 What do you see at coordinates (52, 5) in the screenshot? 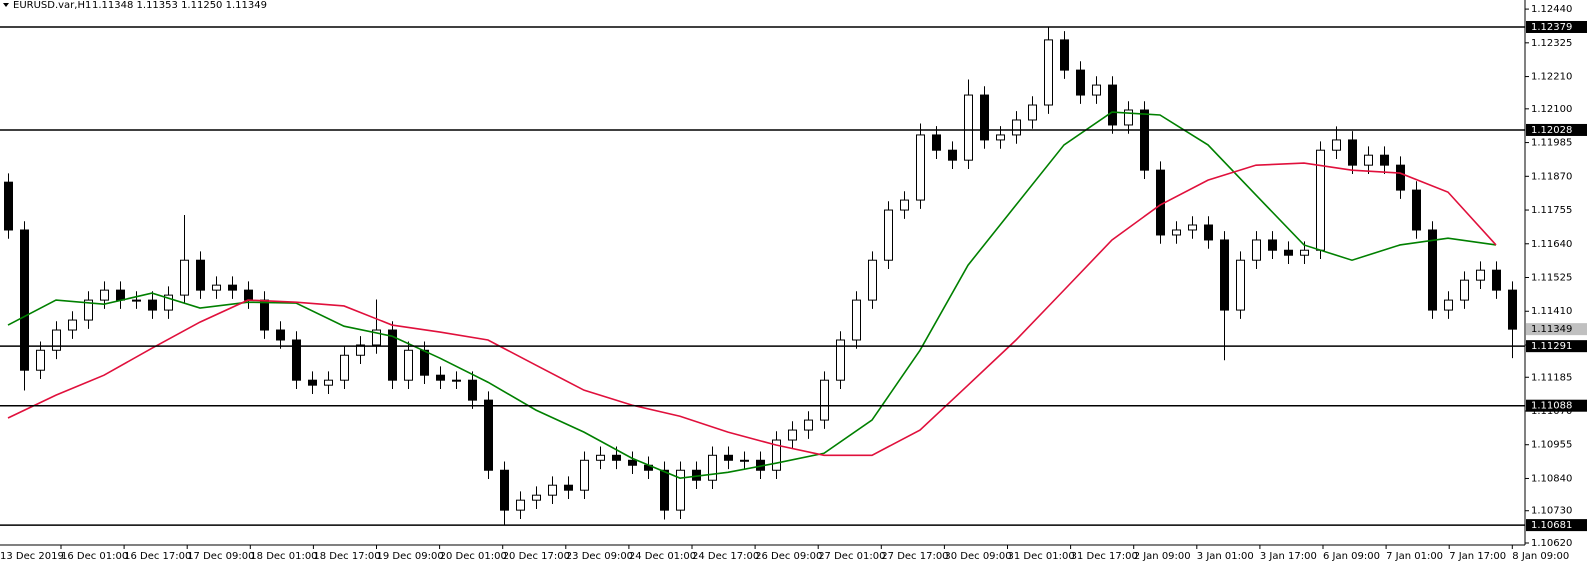
I see `symbol: EURUSD.var,H1` at bounding box center [52, 5].